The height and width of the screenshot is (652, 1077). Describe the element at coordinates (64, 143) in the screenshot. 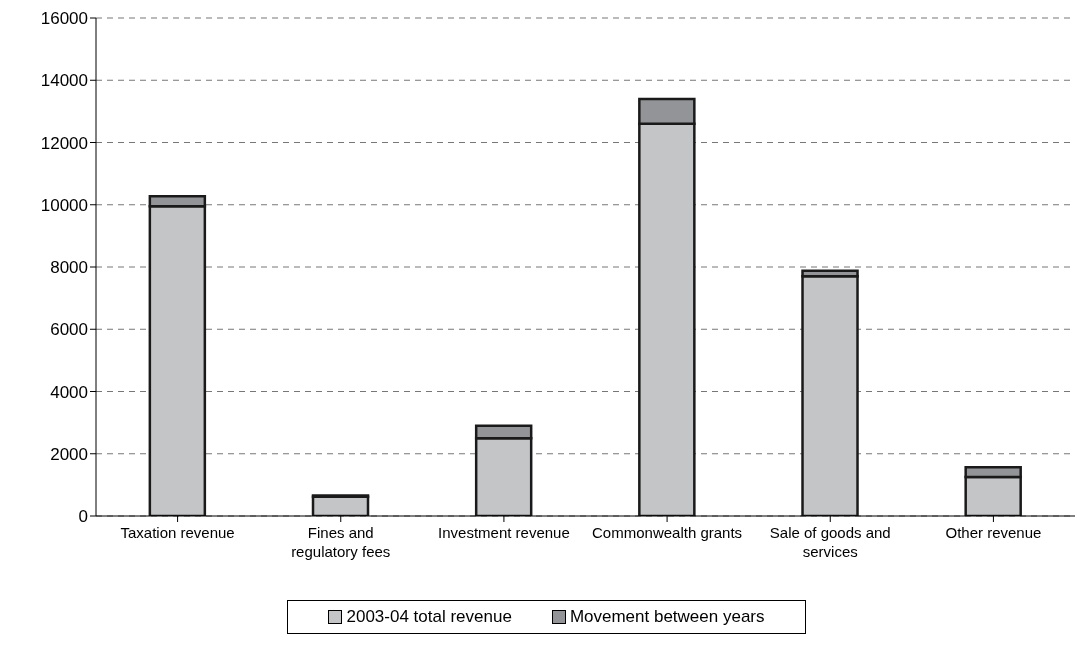

I see `y-tick-label: 12000` at that location.